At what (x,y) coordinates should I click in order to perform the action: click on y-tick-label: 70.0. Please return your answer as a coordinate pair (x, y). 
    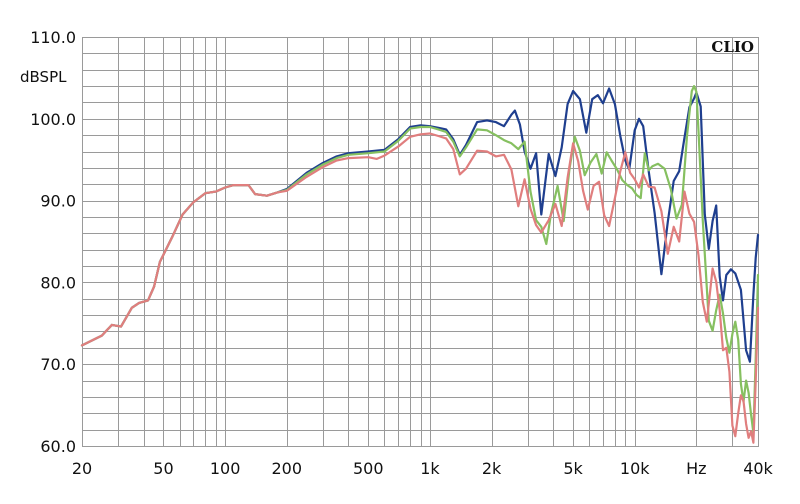
    Looking at the image, I should click on (58, 364).